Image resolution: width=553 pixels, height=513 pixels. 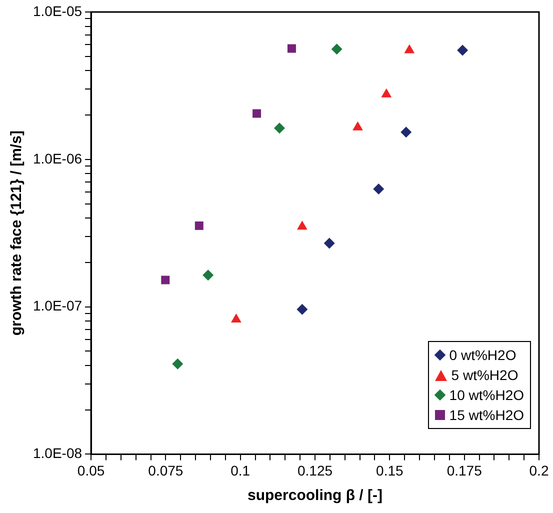 I want to click on y-tick-label: 1.0E-06, so click(x=57, y=158).